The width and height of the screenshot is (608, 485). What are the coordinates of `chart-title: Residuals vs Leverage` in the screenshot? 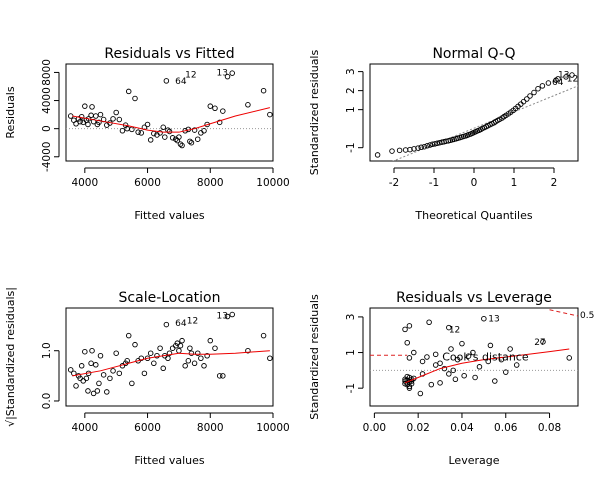 It's located at (474, 298).